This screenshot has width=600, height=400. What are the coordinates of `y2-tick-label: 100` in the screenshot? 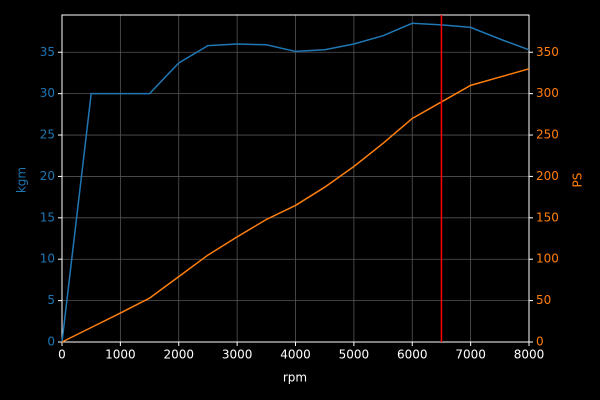 It's located at (547, 259).